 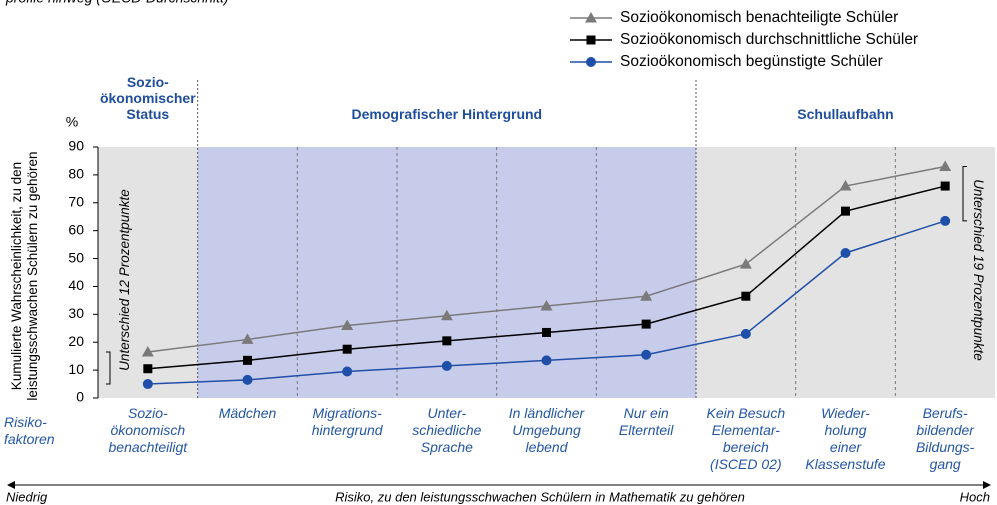 I want to click on x-tick-label: In ländlicher Umgebung lebend, so click(x=546, y=430).